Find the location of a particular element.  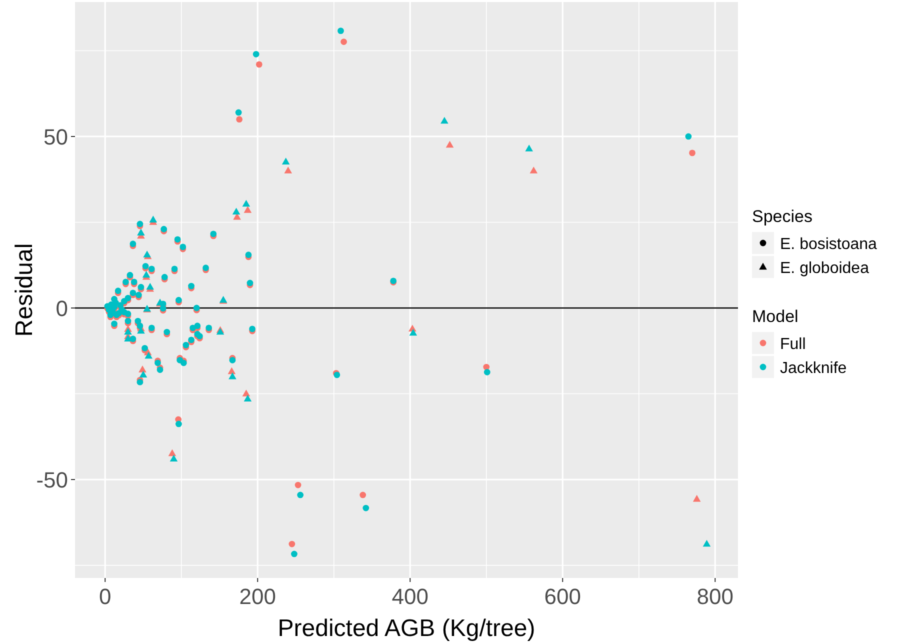

y-tick-label: 50 is located at coordinates (56, 137).